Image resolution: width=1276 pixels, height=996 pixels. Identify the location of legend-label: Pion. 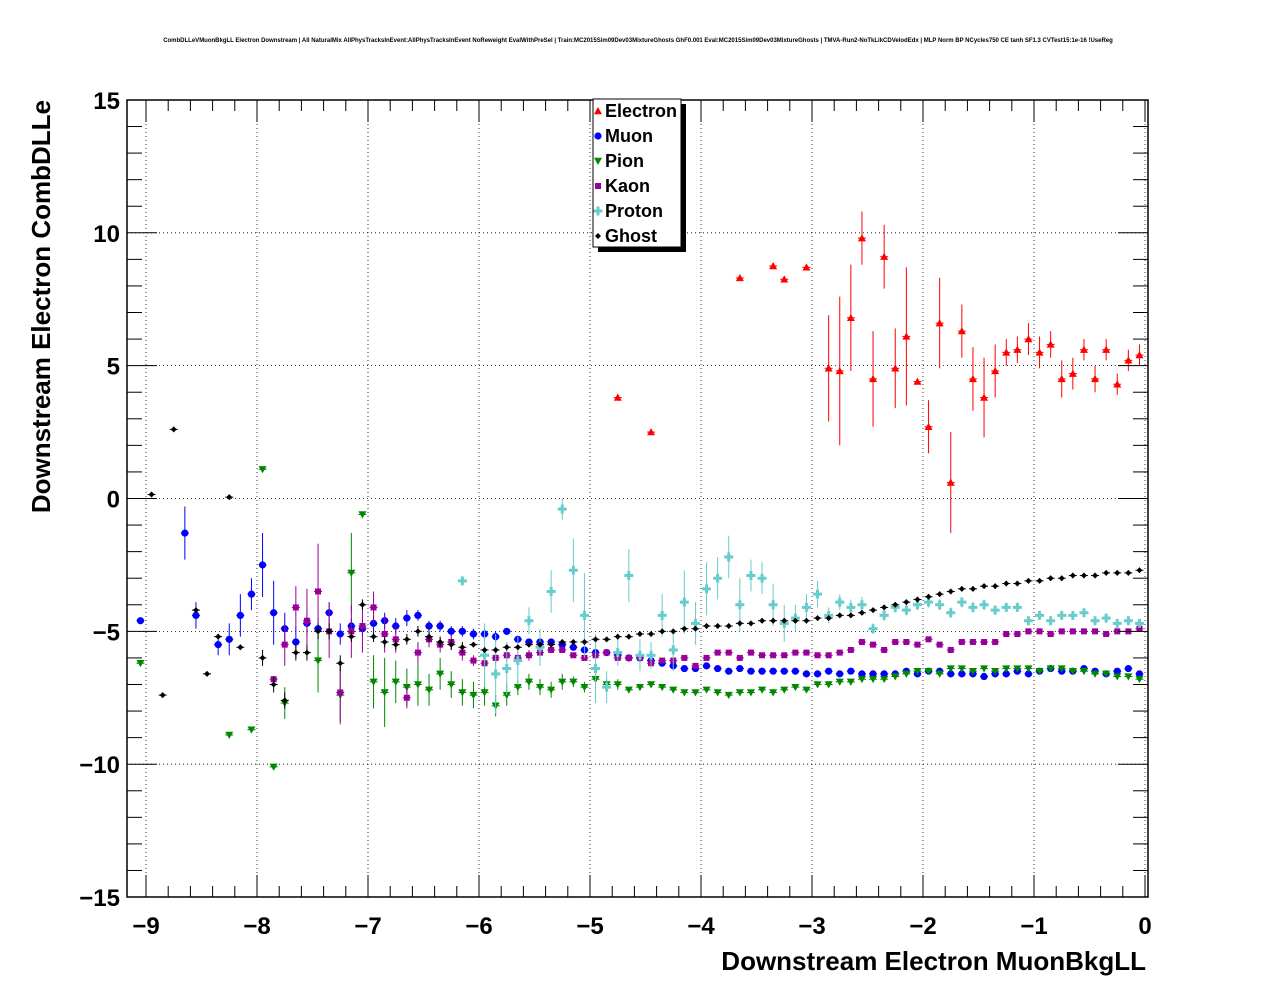
(624, 161).